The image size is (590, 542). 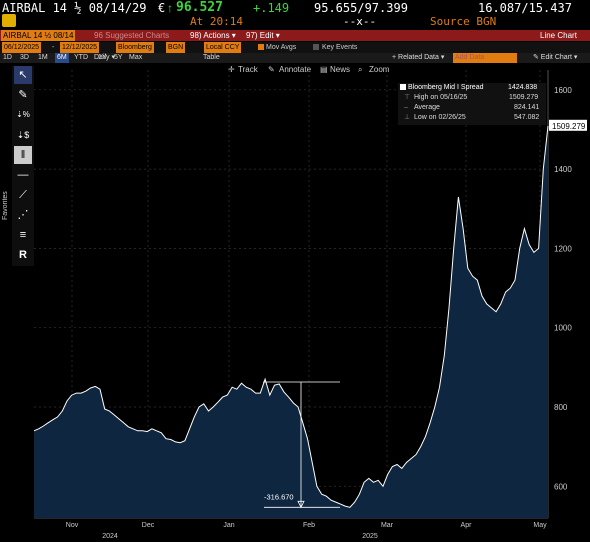 What do you see at coordinates (407, 117) in the screenshot?
I see `low-marker-icon: ⊥` at bounding box center [407, 117].